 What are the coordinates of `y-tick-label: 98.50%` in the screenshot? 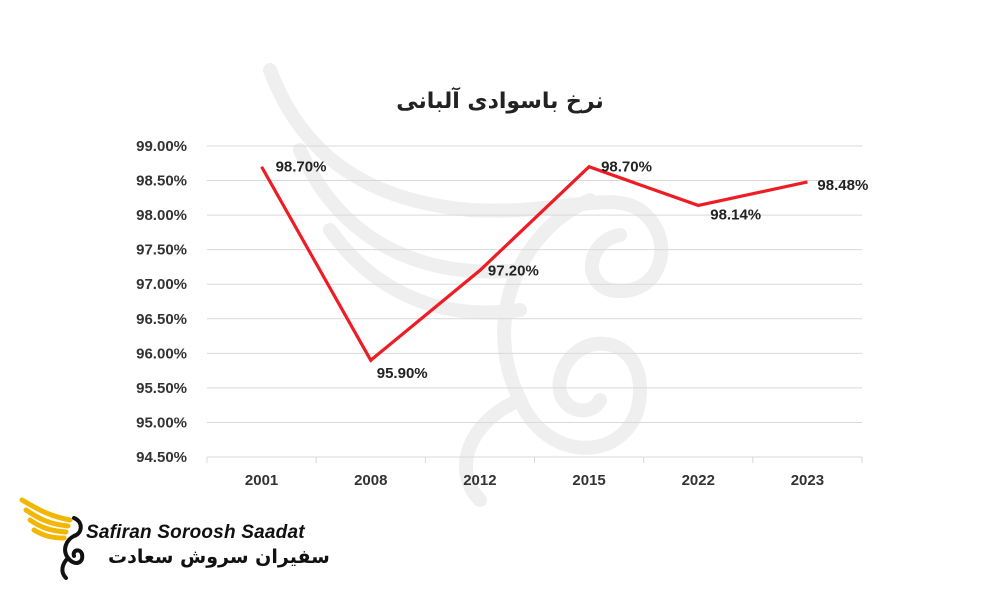 It's located at (161, 181).